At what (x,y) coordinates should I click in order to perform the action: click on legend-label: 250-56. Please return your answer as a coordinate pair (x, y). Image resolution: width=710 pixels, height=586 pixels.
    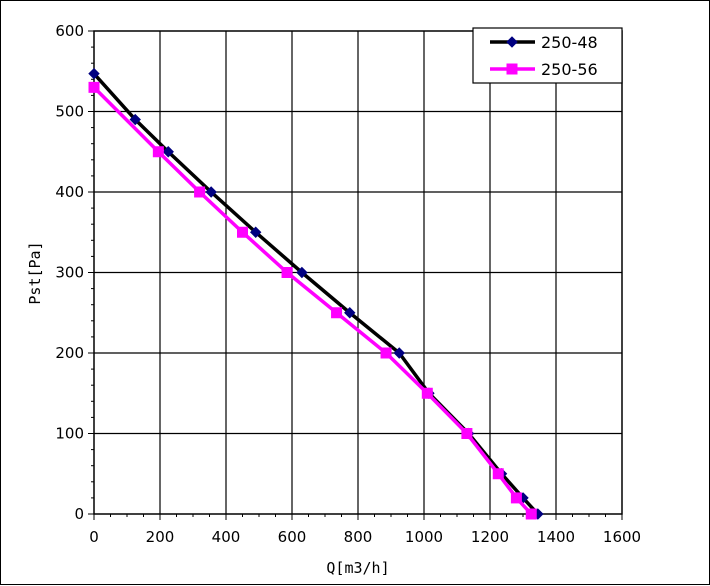
    Looking at the image, I should click on (569, 69).